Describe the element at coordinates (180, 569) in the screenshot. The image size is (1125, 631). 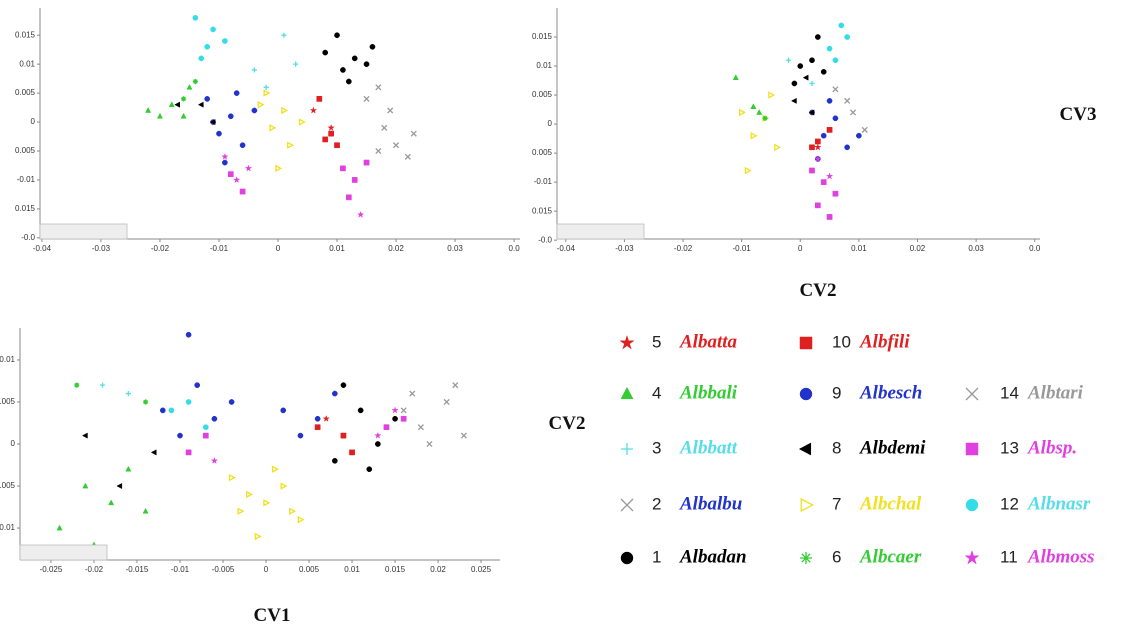
I see `x-tick-label: -0.01` at that location.